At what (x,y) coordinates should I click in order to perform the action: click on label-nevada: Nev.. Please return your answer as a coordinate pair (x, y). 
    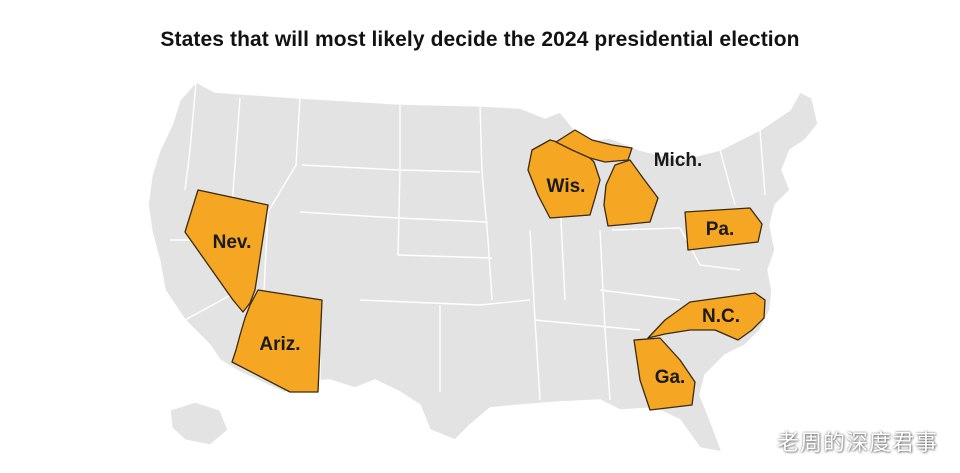
    Looking at the image, I should click on (232, 242).